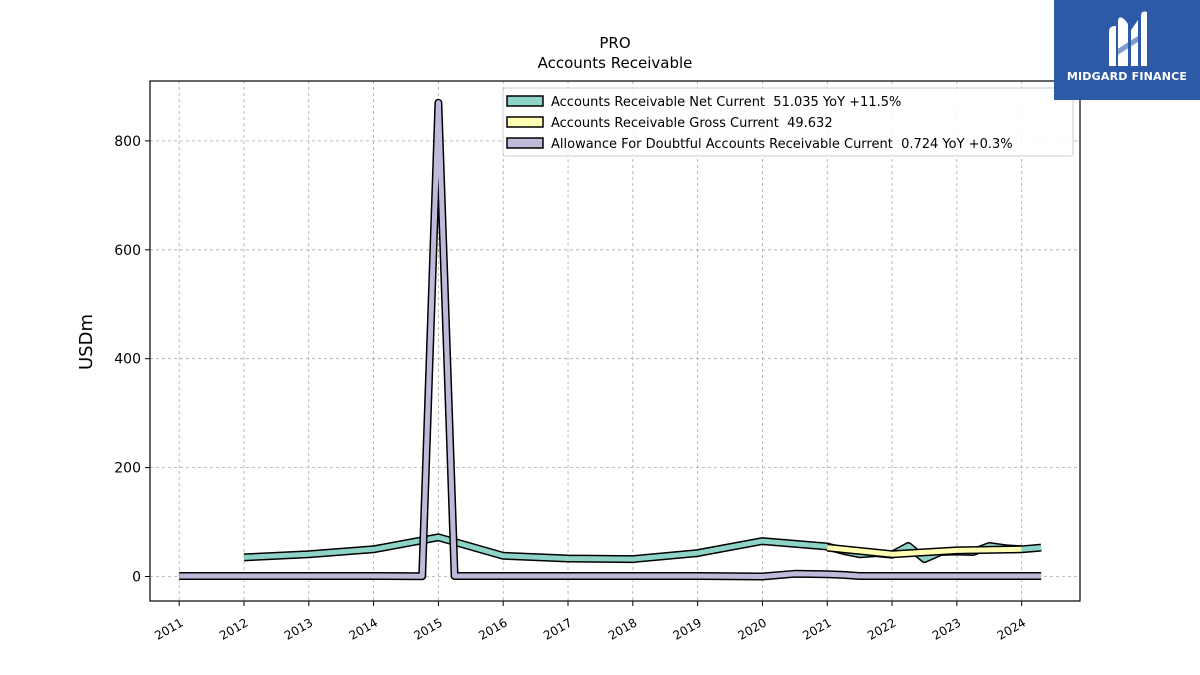 The height and width of the screenshot is (675, 1200). I want to click on x-tick-label: 2022, so click(881, 628).